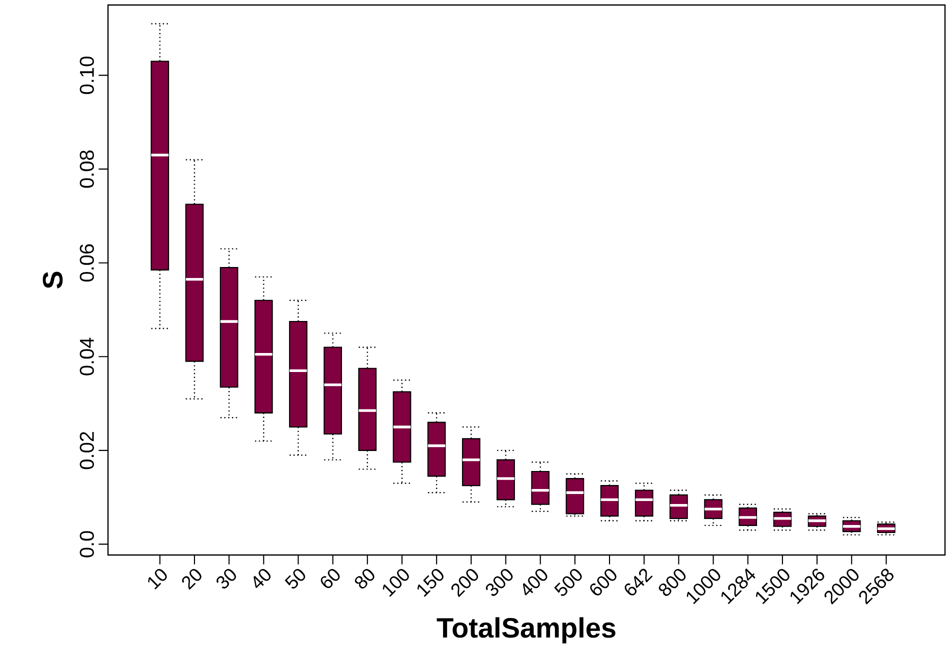 This screenshot has width=948, height=655. What do you see at coordinates (87, 169) in the screenshot?
I see `y-tick-label: 0.08` at bounding box center [87, 169].